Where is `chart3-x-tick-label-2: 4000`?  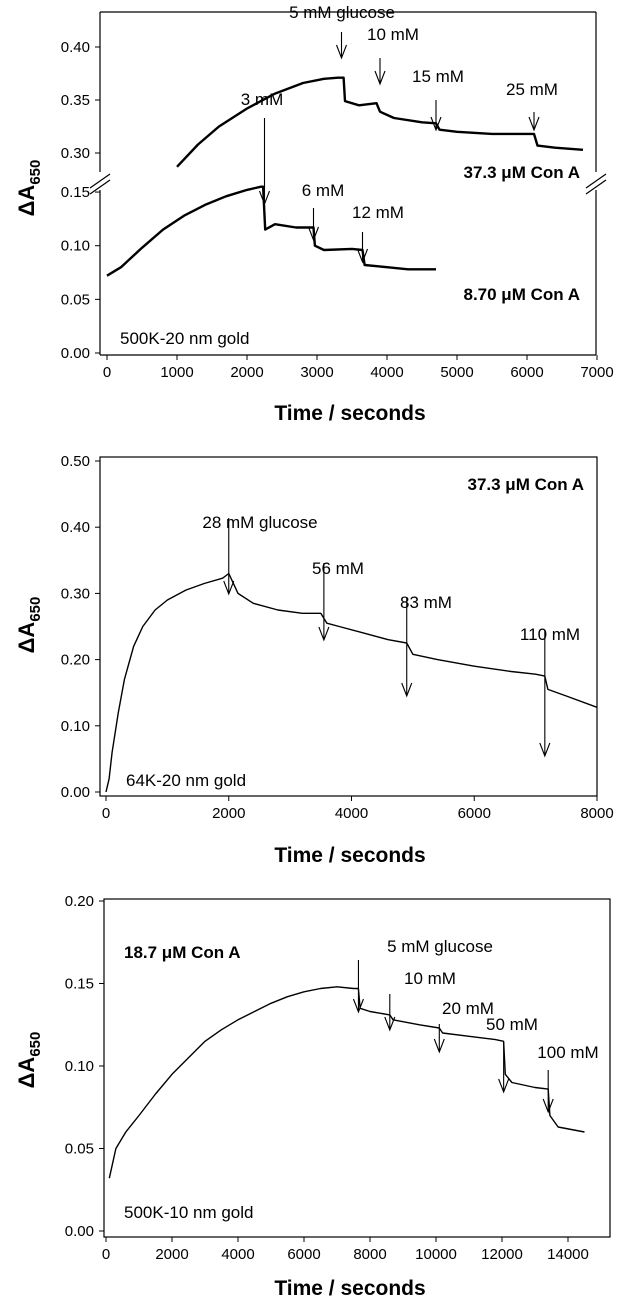
chart3-x-tick-label-2: 4000 is located at coordinates (237, 1254).